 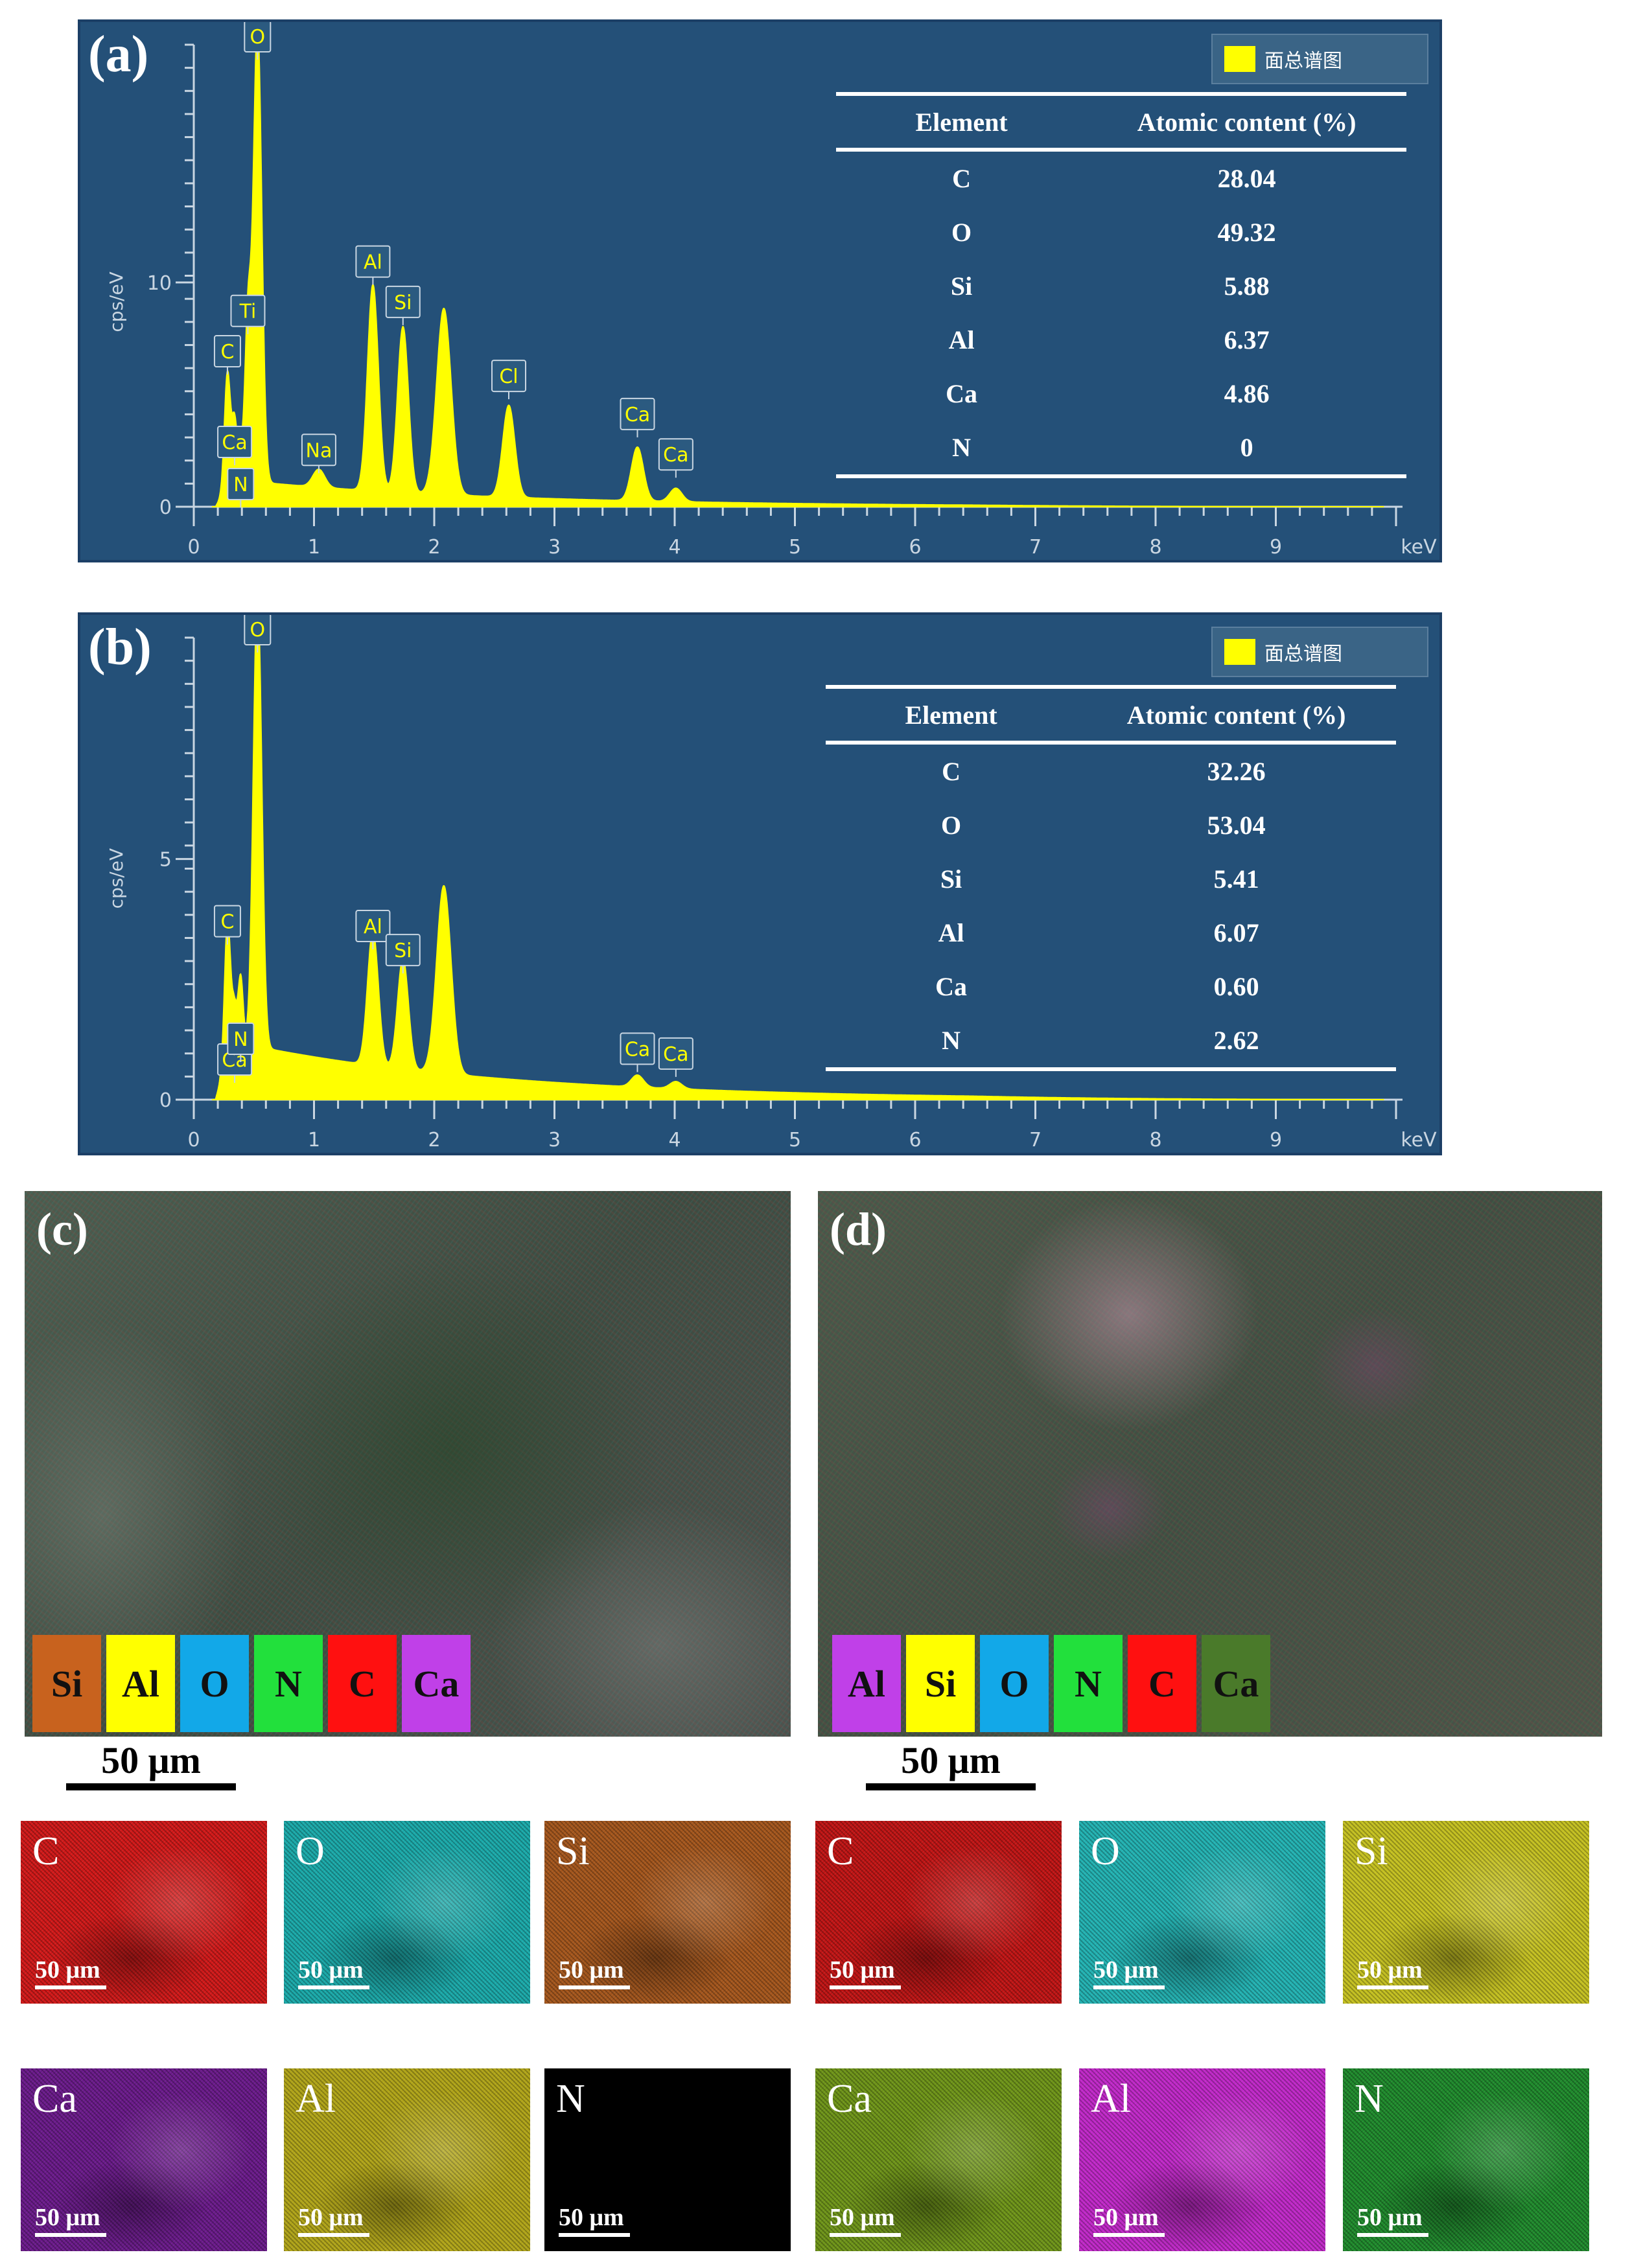 What do you see at coordinates (938, 2159) in the screenshot?
I see `element-tile-d-ca: Ca 50 μm` at bounding box center [938, 2159].